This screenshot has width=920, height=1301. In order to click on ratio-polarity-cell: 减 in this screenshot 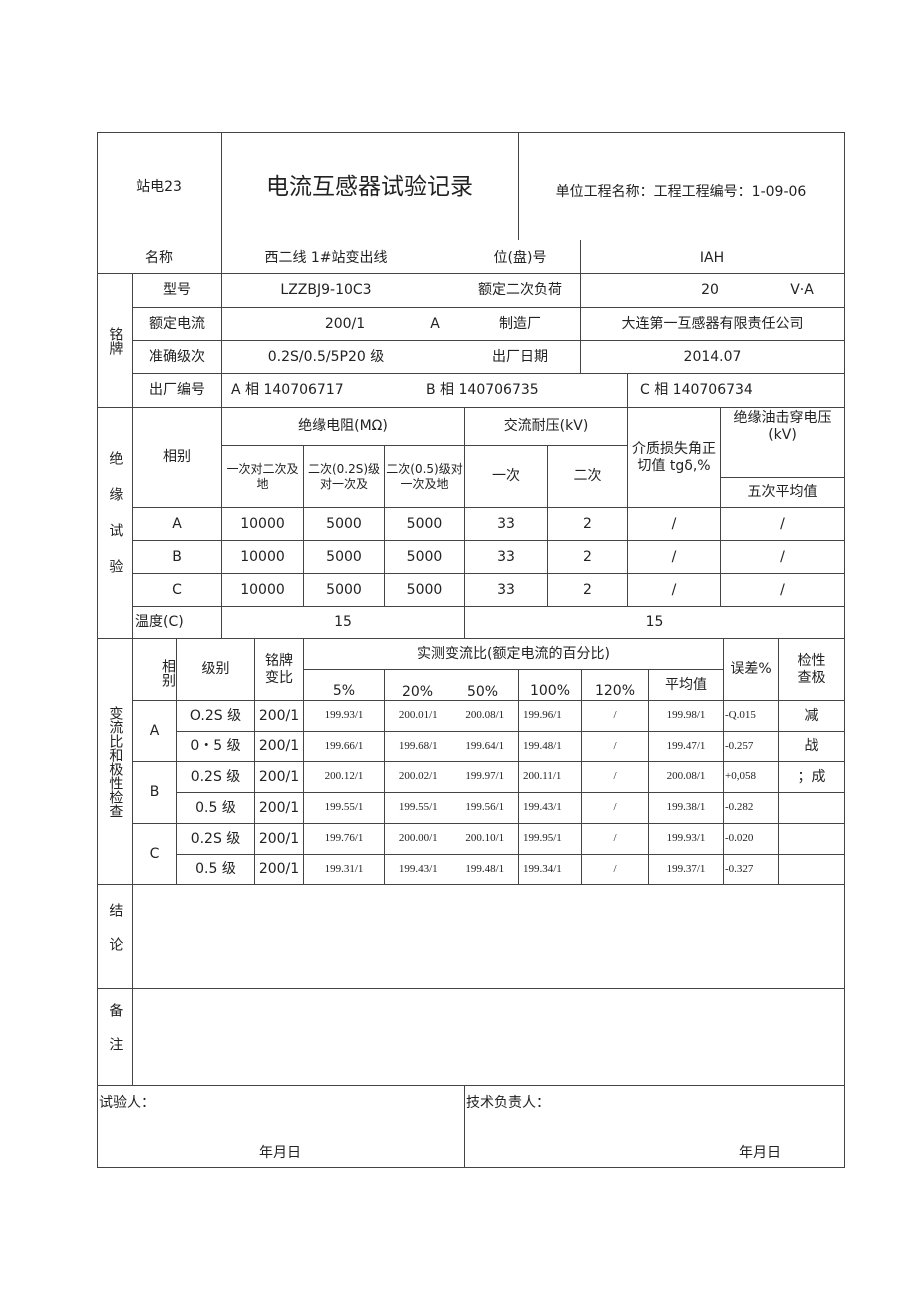, I will do `click(811, 716)`.